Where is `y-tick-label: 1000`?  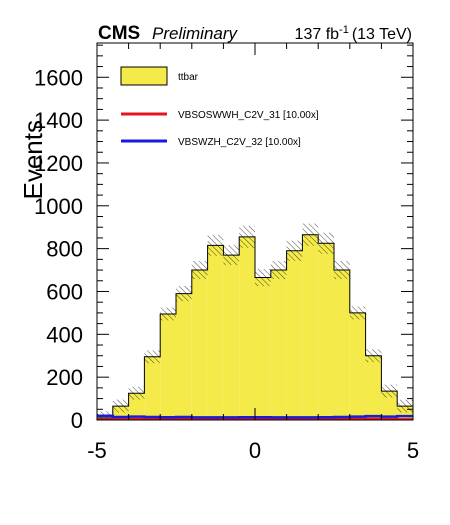 y-tick-label: 1000 is located at coordinates (58, 206).